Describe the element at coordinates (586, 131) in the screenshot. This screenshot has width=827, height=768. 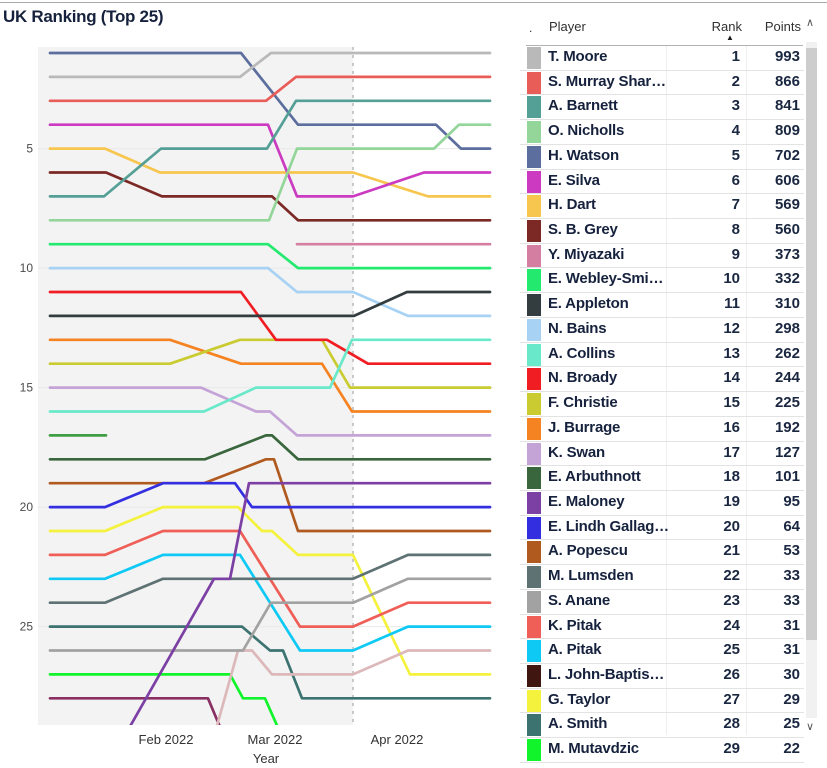
I see `player-name: O. Nicholls` at that location.